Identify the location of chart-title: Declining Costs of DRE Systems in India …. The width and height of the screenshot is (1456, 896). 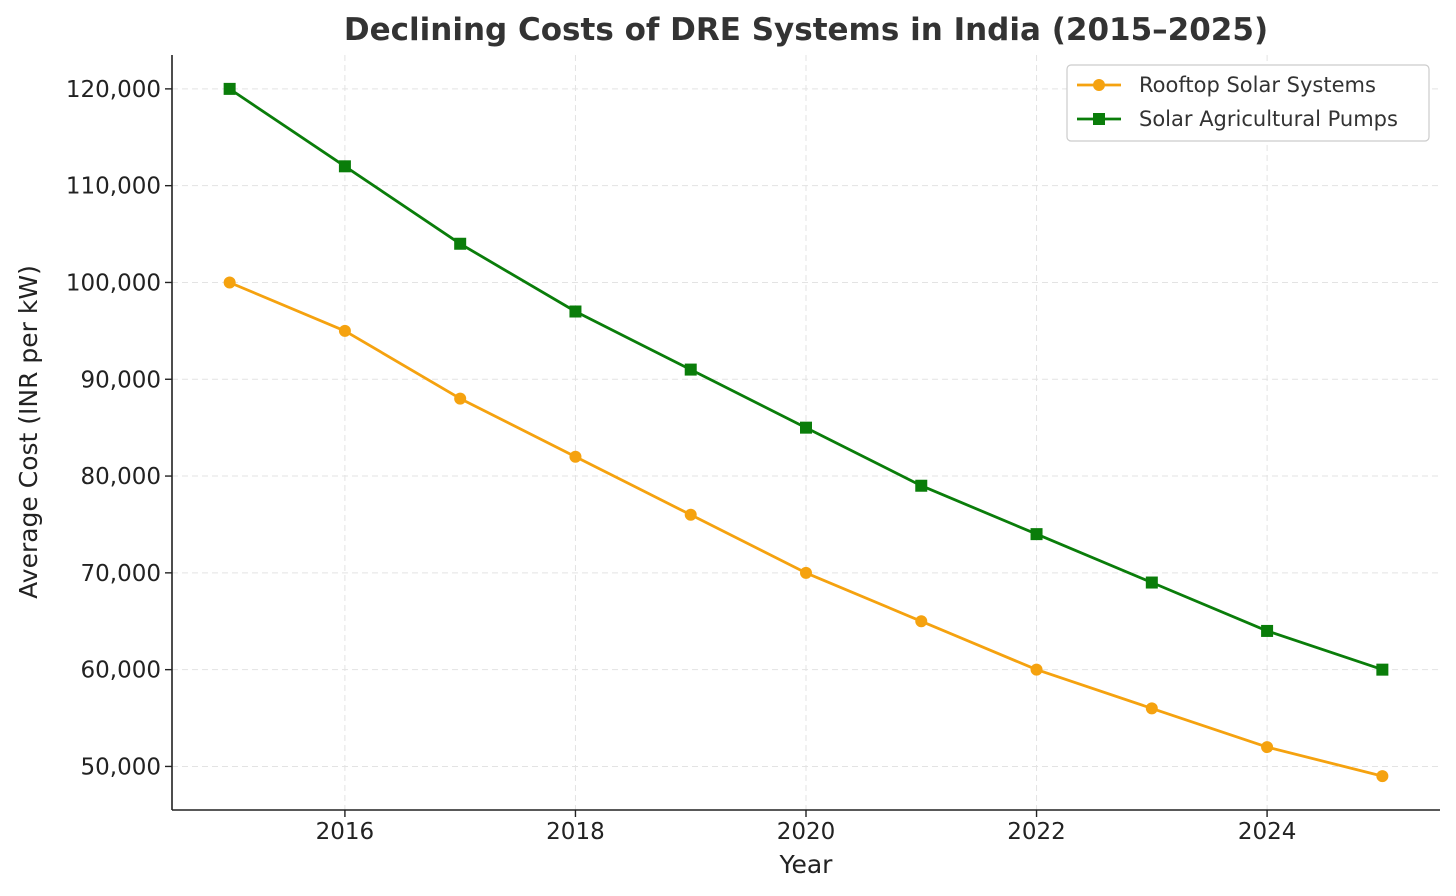
(806, 30).